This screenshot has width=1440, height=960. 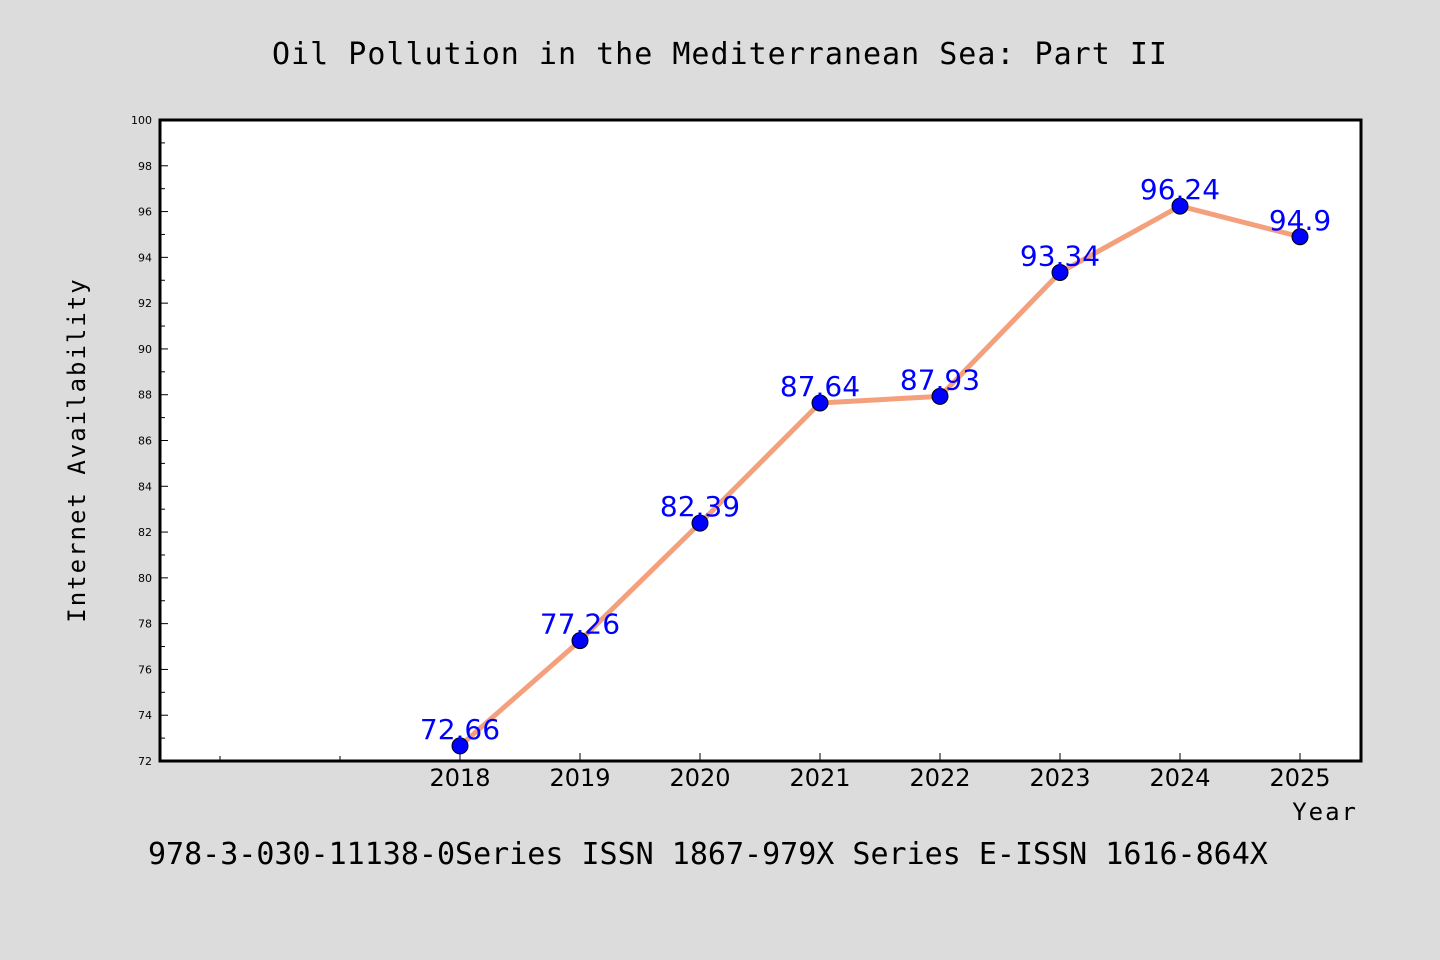 What do you see at coordinates (145, 669) in the screenshot?
I see `y-tick-label: 76` at bounding box center [145, 669].